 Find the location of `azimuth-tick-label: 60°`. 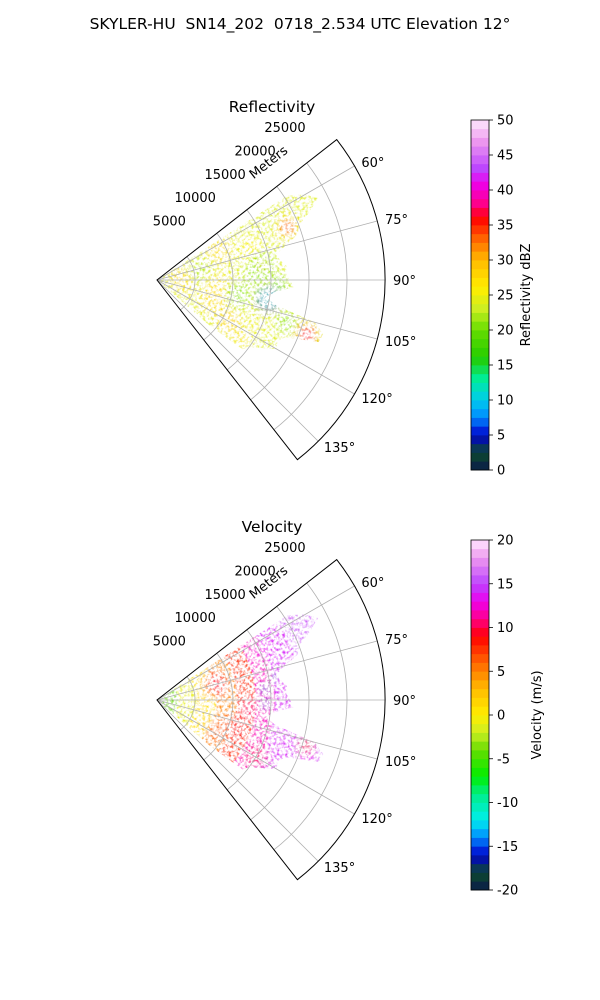

azimuth-tick-label: 60° is located at coordinates (372, 583).